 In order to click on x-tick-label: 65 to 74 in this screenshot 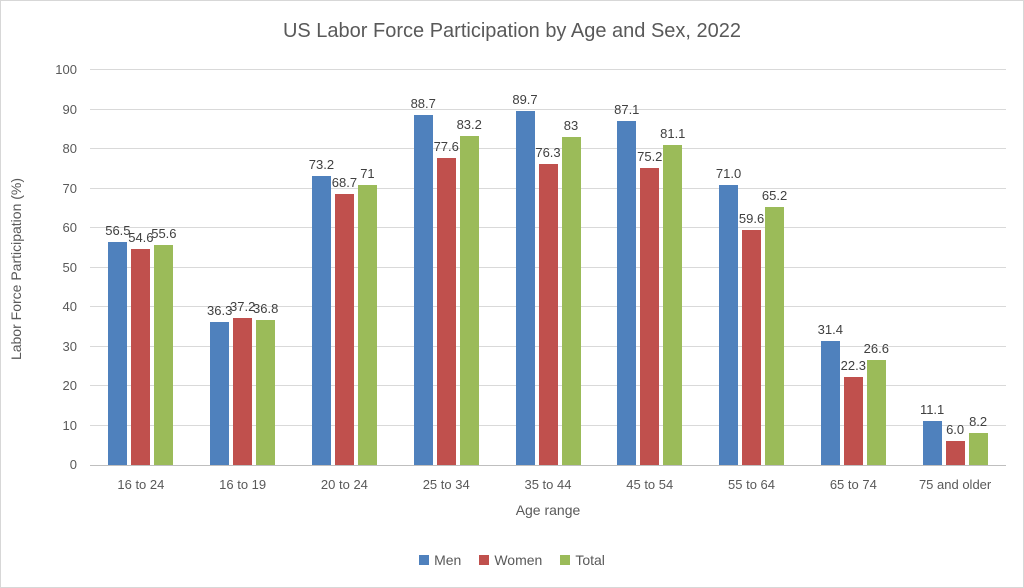, I will do `click(853, 484)`.